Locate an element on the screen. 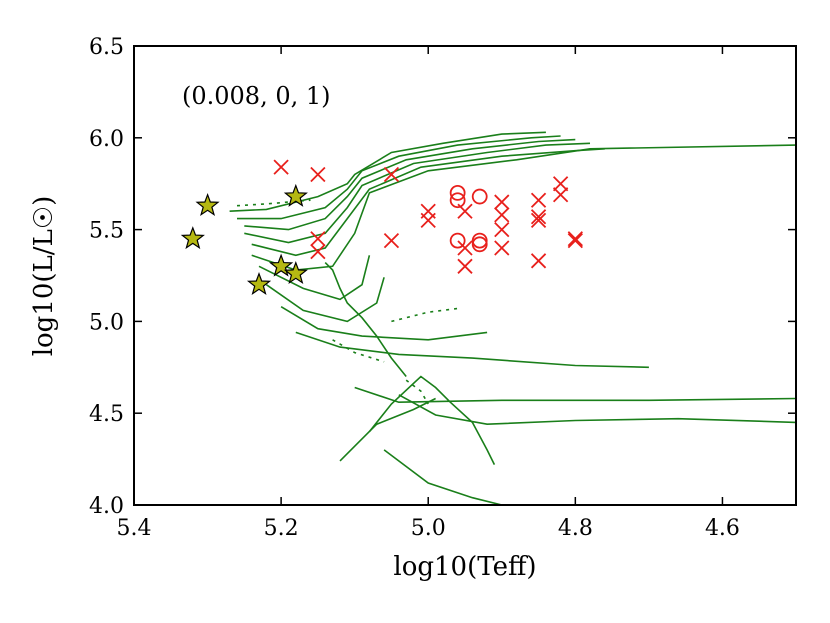 This screenshot has width=830, height=623. x-tick-label: 4.6 is located at coordinates (722, 528).